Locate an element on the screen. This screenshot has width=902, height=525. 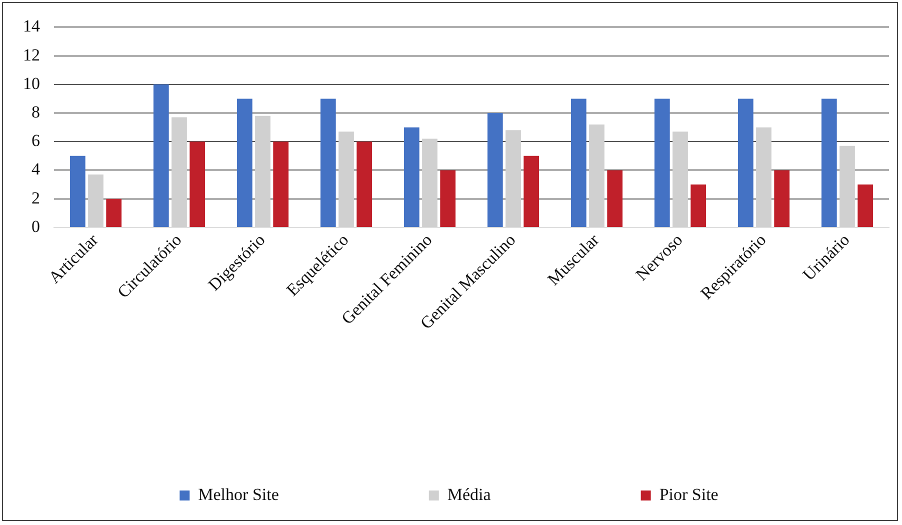
y-tick-label: 10 is located at coordinates (31, 83).